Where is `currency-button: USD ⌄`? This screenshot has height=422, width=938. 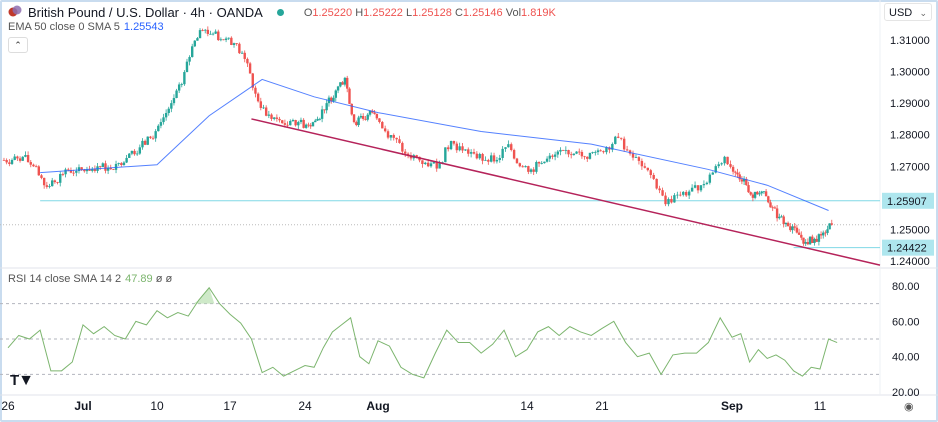 currency-button: USD ⌄ is located at coordinates (908, 12).